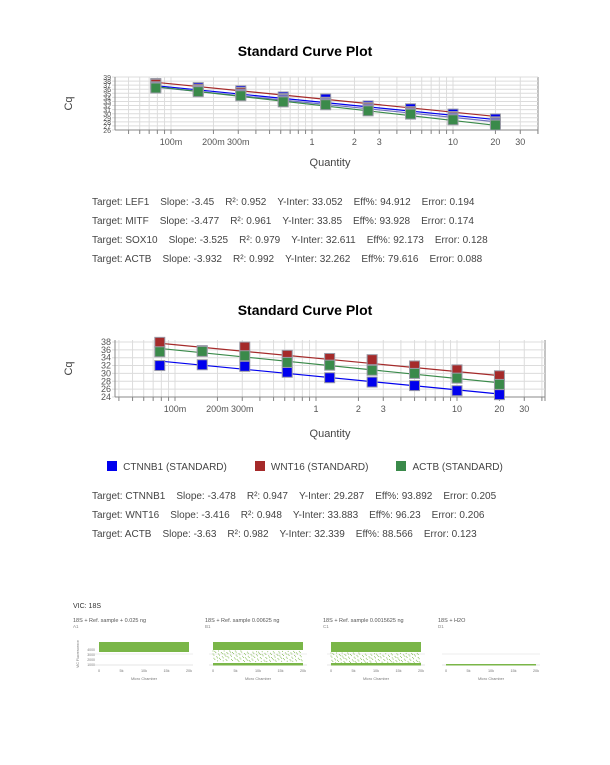 The width and height of the screenshot is (610, 765). I want to click on well-id: C1, so click(326, 626).